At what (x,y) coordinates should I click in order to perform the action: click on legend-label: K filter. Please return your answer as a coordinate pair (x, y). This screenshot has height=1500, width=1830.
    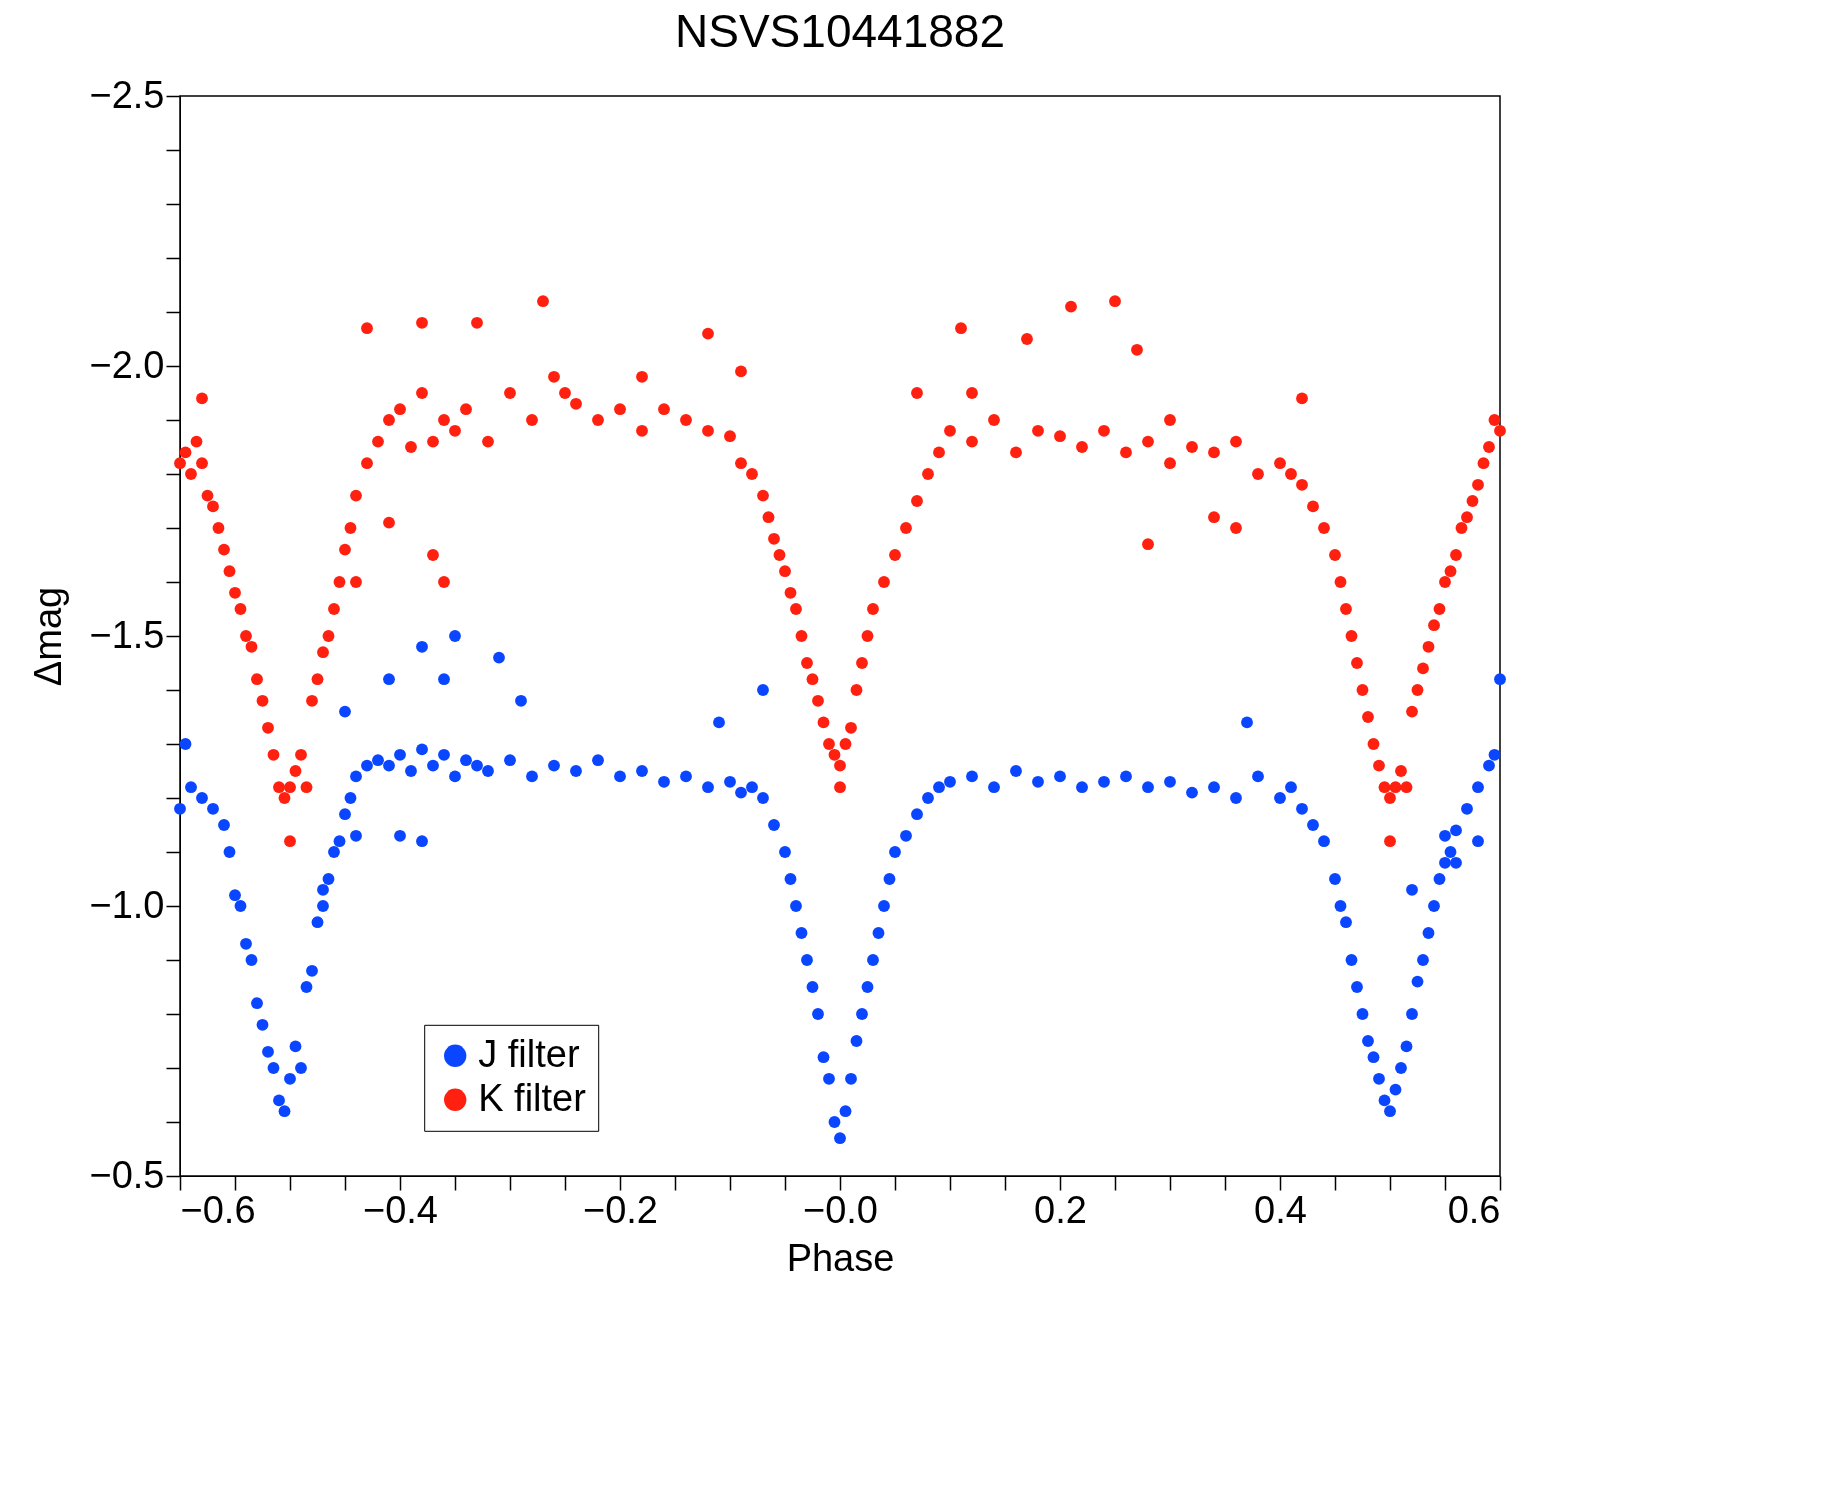
    Looking at the image, I should click on (532, 1097).